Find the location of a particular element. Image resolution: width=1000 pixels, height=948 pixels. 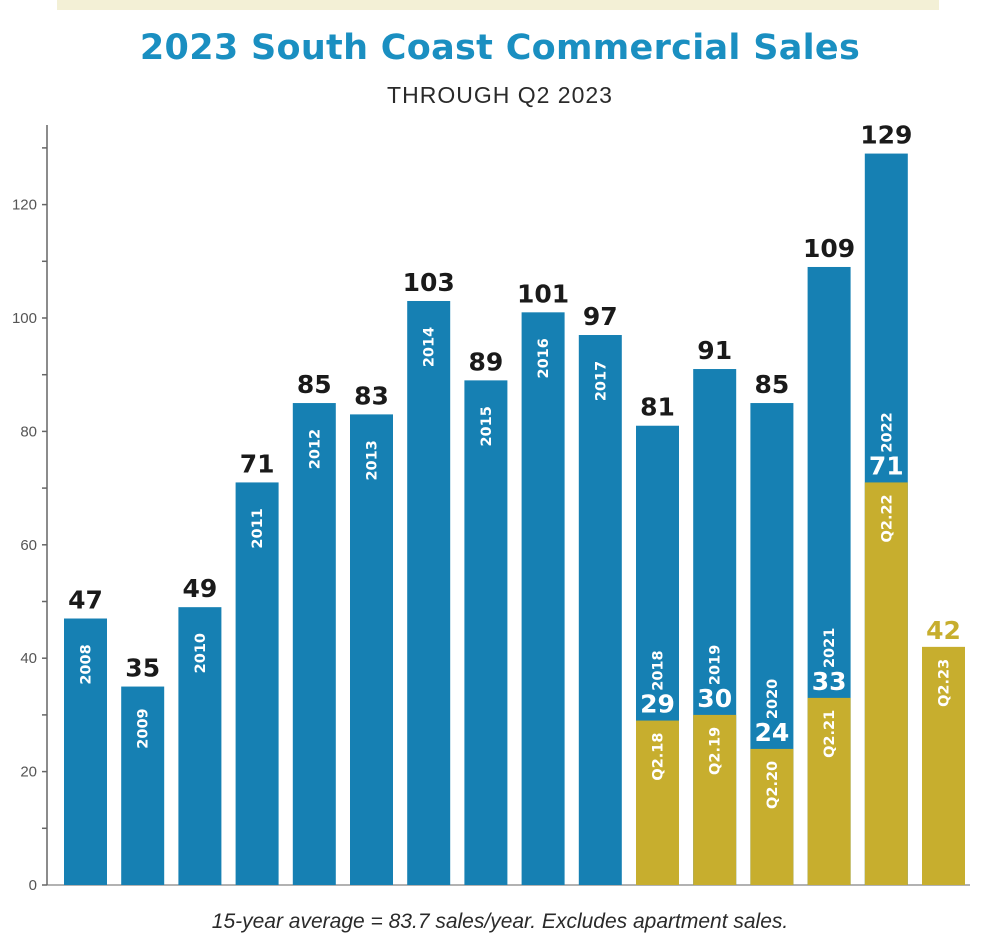

value-label-2014: 103 is located at coordinates (429, 282).